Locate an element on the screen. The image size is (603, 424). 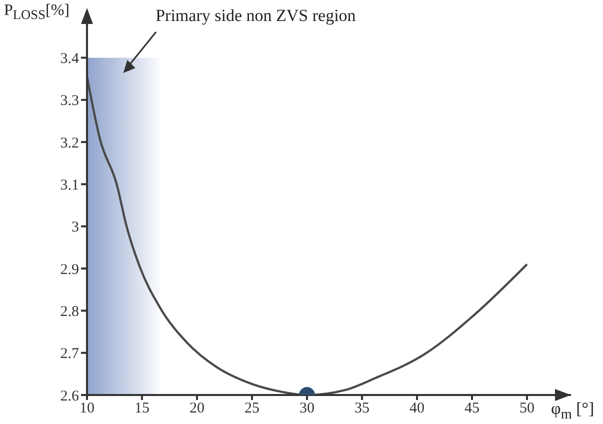
y-tick-label: 2.9 is located at coordinates (69, 270).